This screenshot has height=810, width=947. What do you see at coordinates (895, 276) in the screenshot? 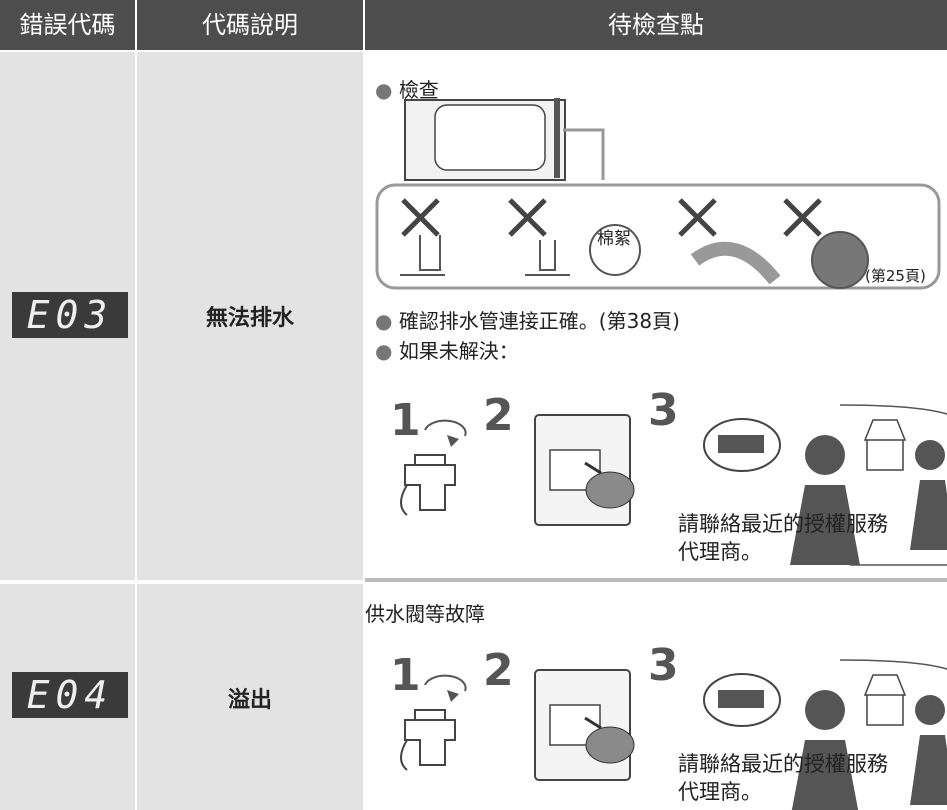
I see `page-ref: (第25頁)` at bounding box center [895, 276].